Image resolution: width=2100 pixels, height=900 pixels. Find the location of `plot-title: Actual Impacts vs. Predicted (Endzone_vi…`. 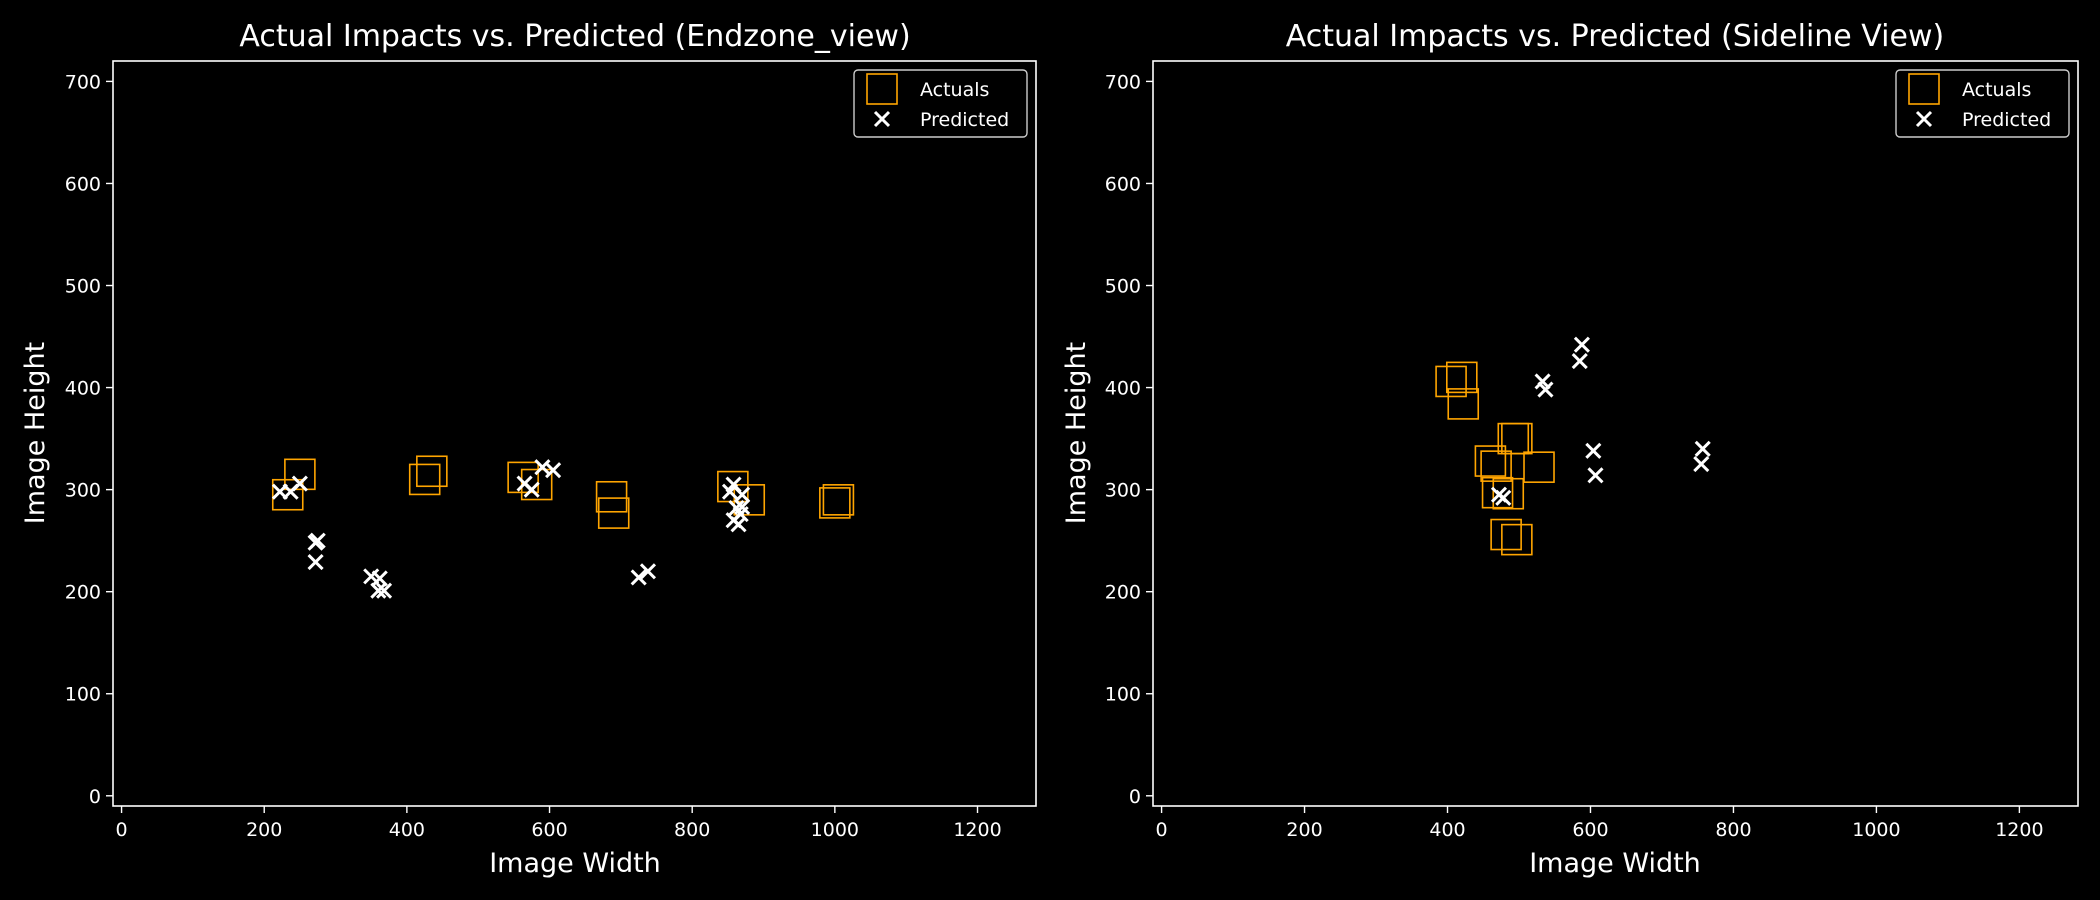

plot-title: Actual Impacts vs. Predicted (Endzone_vi… is located at coordinates (574, 36).